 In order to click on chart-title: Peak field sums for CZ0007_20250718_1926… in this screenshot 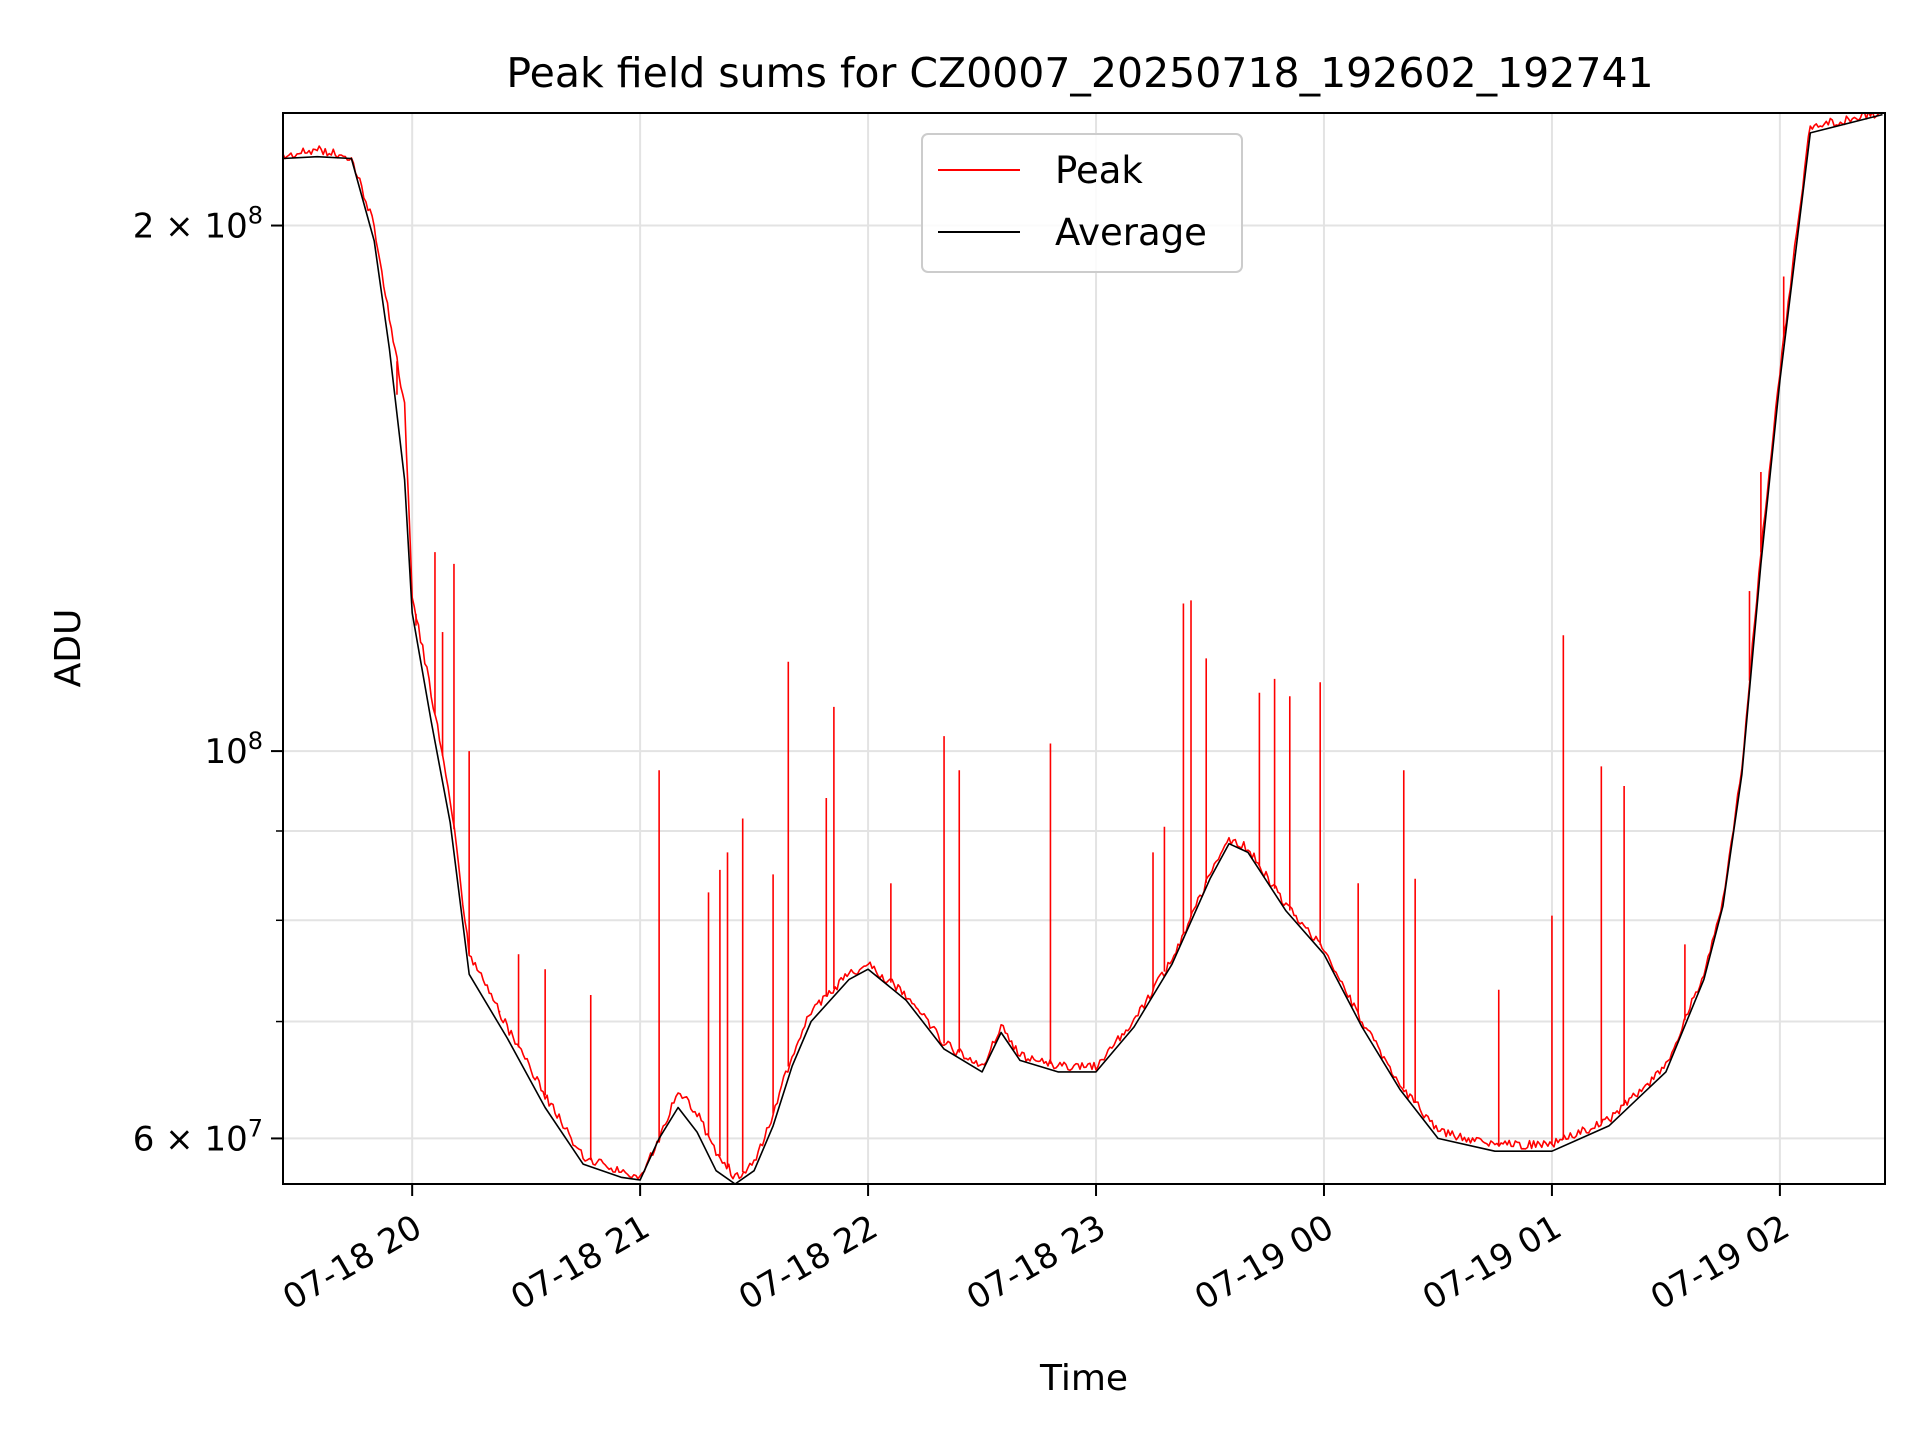, I will do `click(1079, 73)`.